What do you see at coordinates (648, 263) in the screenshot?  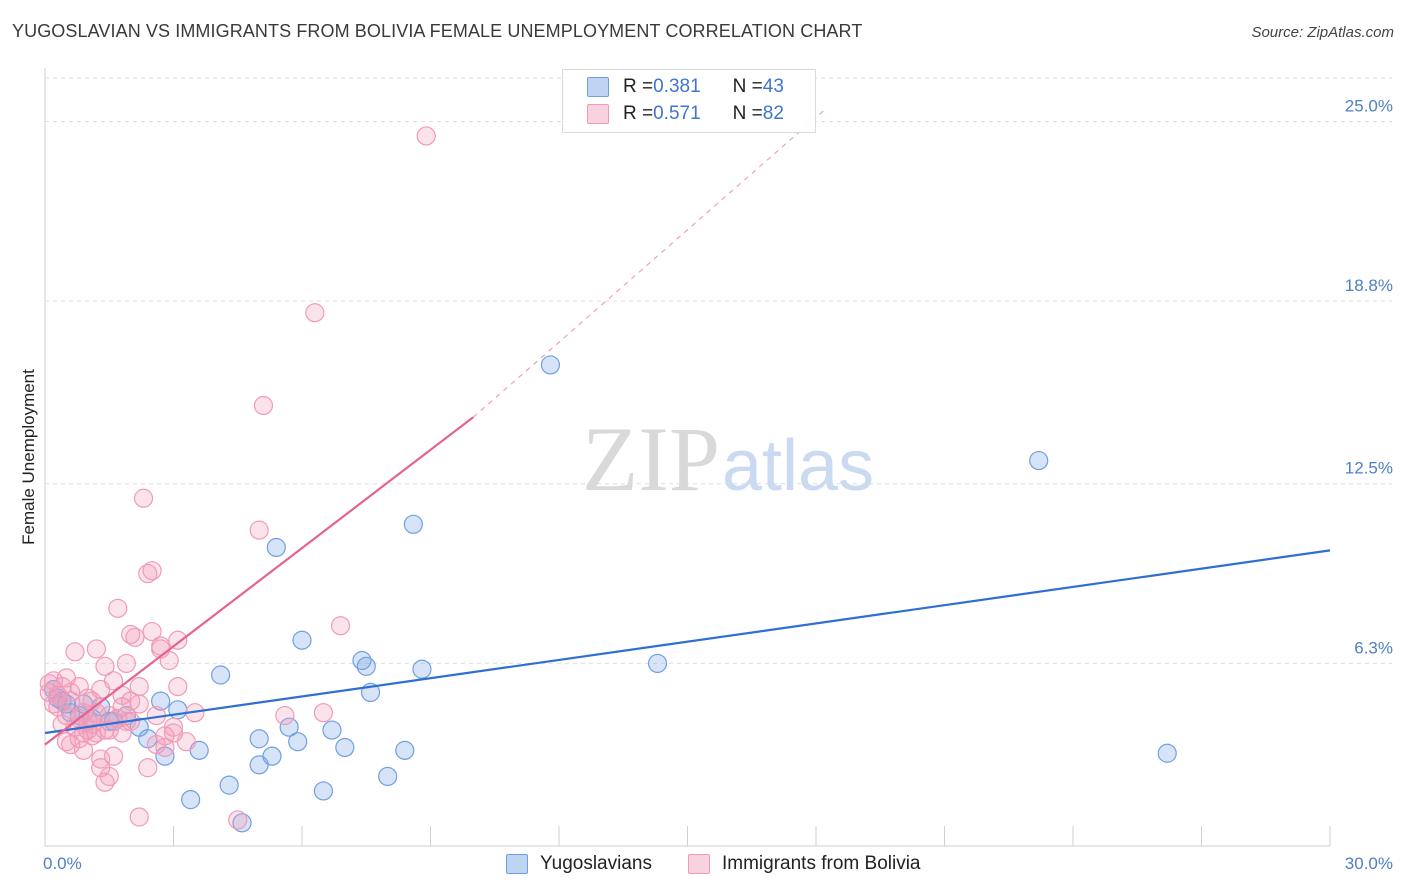 I see `trend-extension-bolivia` at bounding box center [648, 263].